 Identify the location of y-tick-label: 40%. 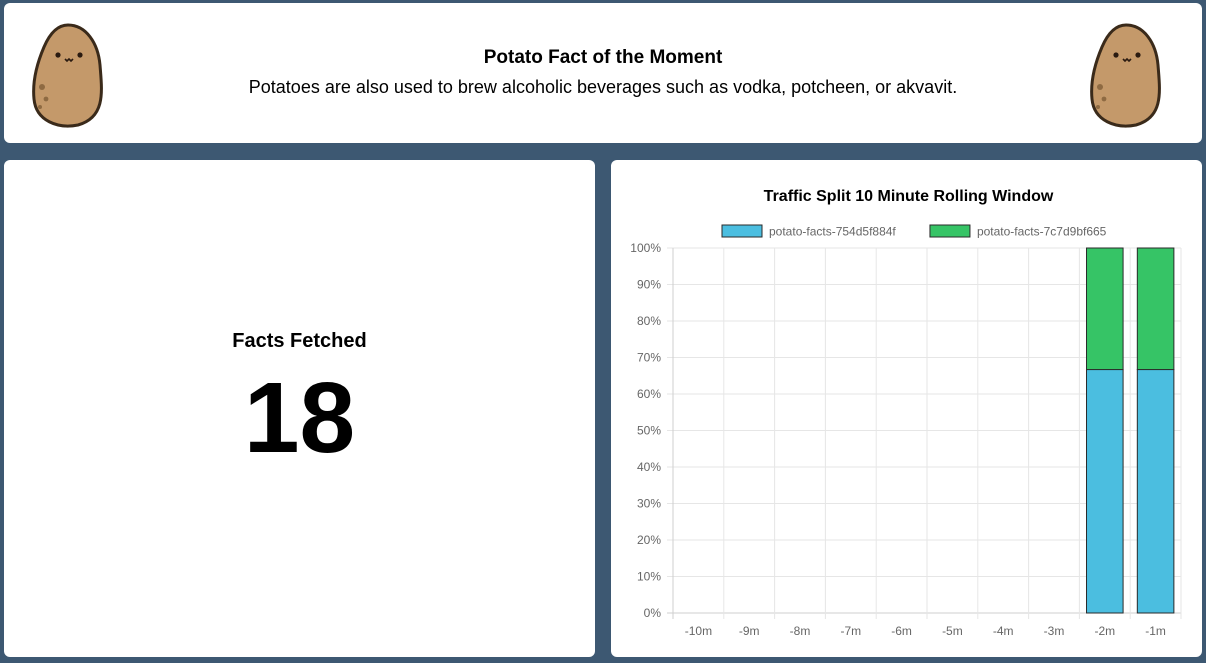
(649, 467).